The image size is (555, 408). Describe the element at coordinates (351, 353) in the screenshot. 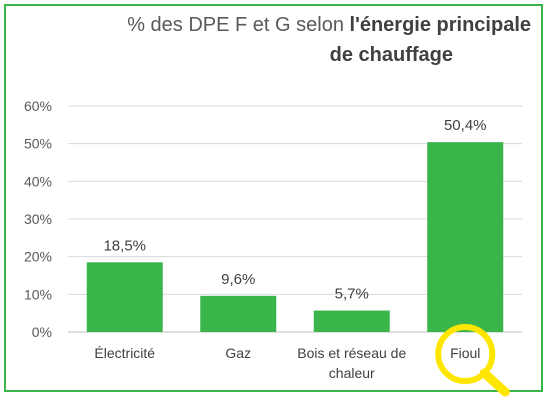

I see `x-tick-label: Bois et réseau de` at that location.